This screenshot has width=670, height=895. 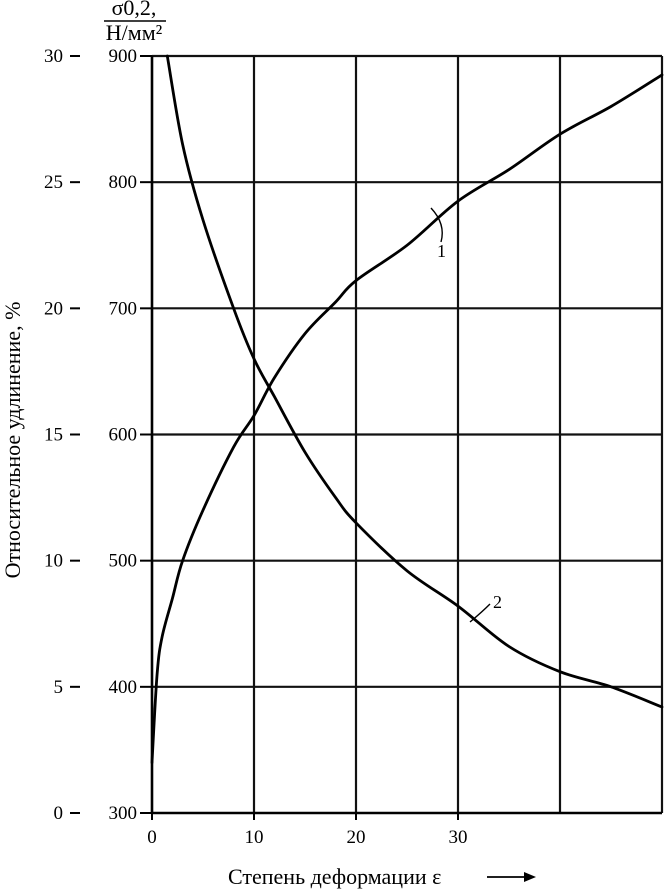 What do you see at coordinates (152, 837) in the screenshot?
I see `x-axis-tick-label: 0` at bounding box center [152, 837].